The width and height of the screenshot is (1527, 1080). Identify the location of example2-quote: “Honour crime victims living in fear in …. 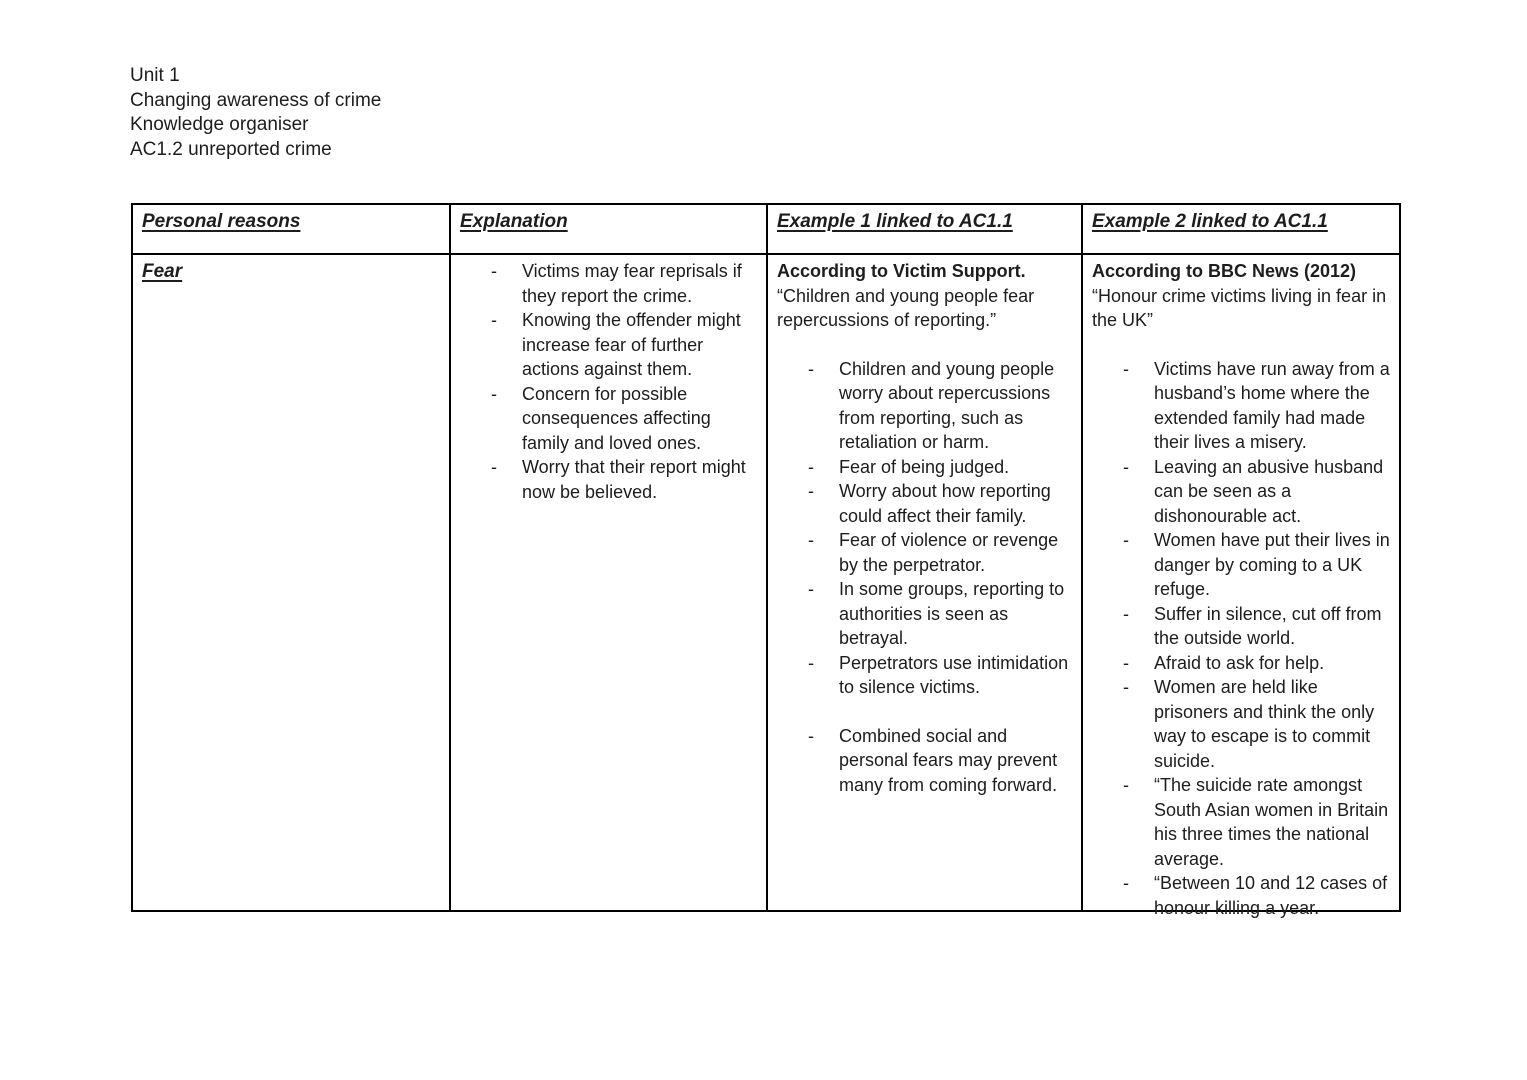
(1239, 308).